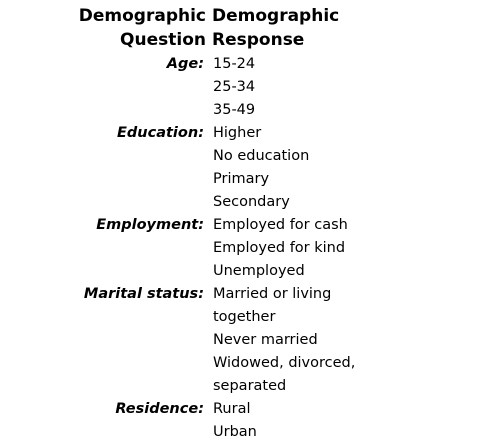  Describe the element at coordinates (258, 40) in the screenshot. I see `column-header-response-line2: Response` at that location.